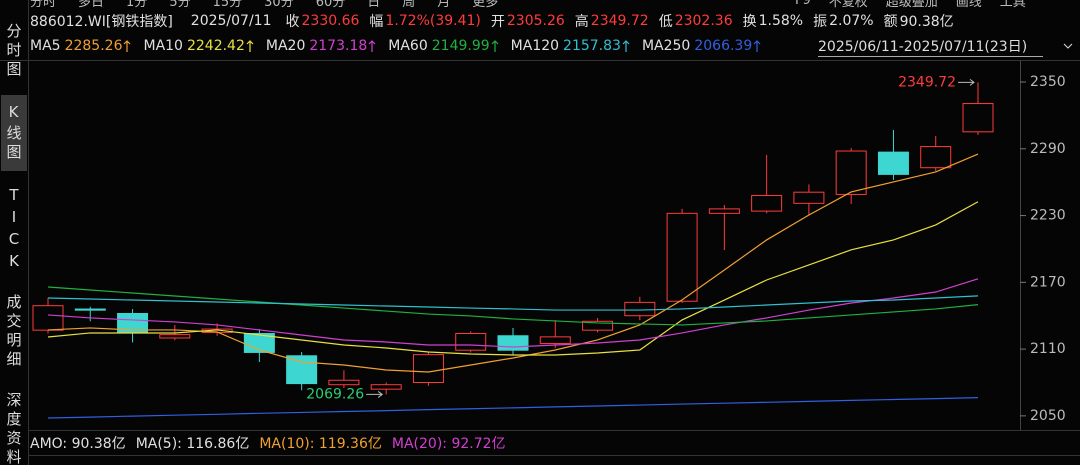  Describe the element at coordinates (803, 4) in the screenshot. I see `tool: F9` at that location.